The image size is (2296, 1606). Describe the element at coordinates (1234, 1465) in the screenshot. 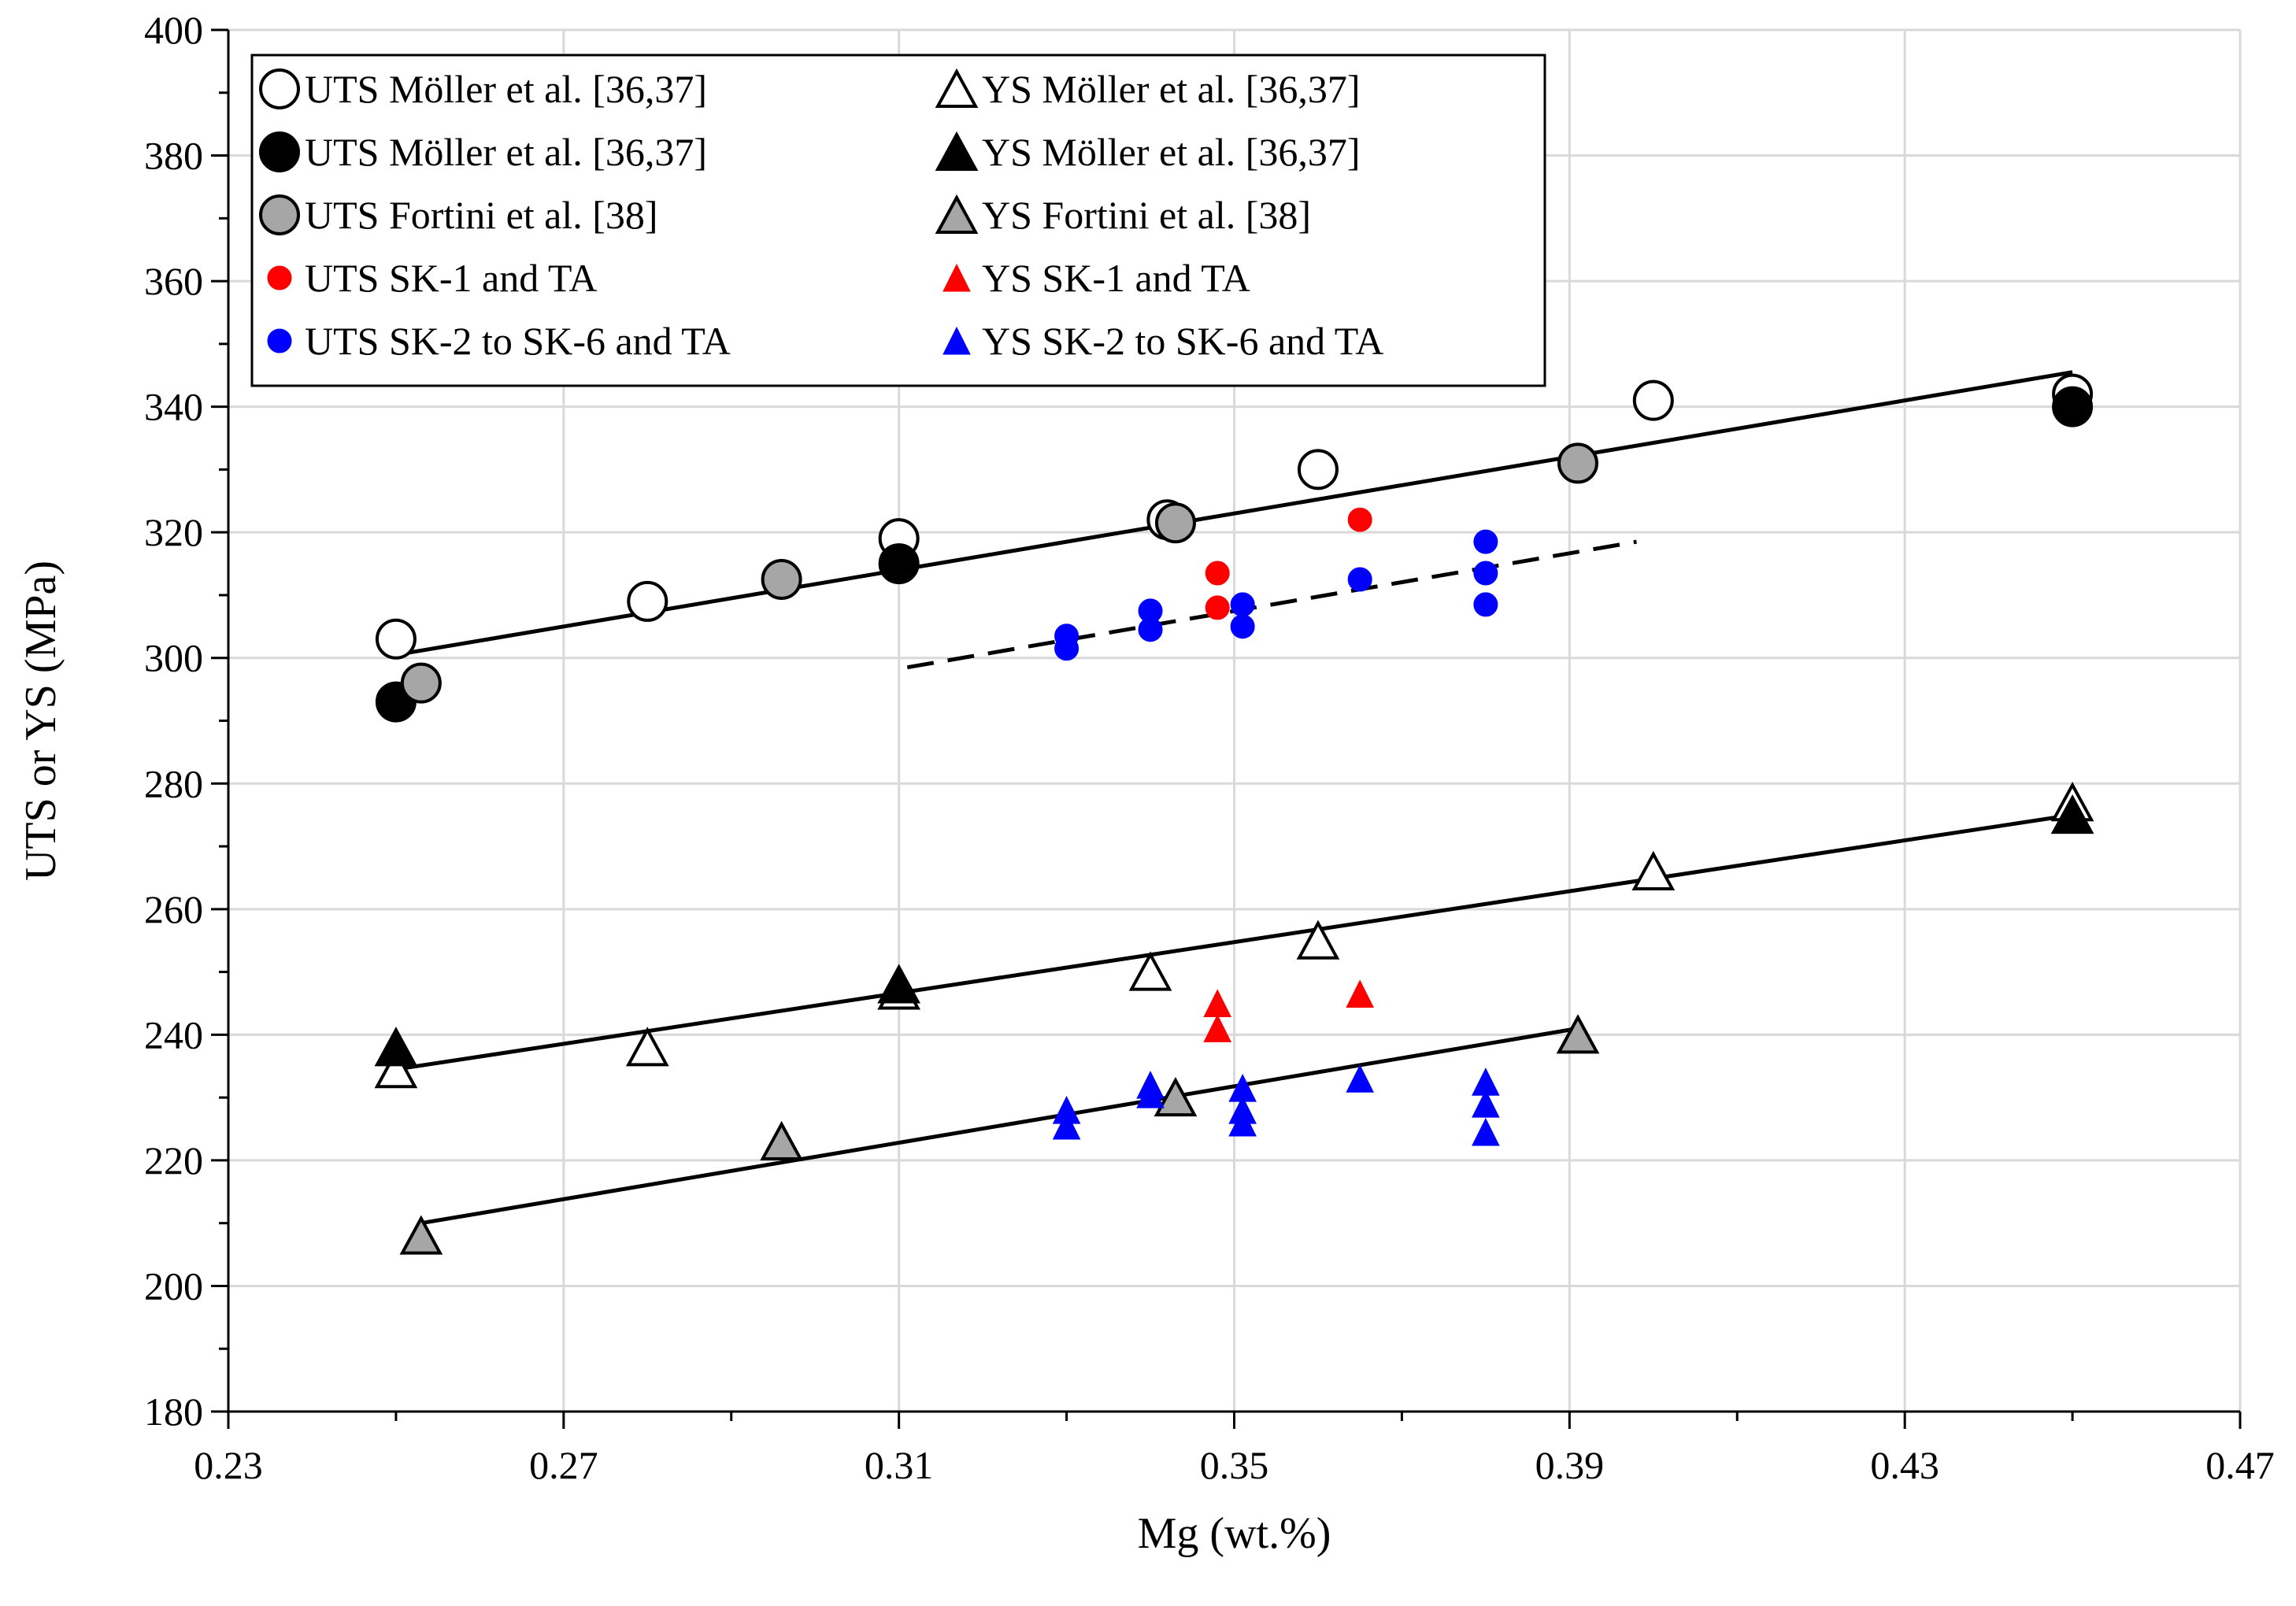

I see `x-tick-label: 0.35` at that location.